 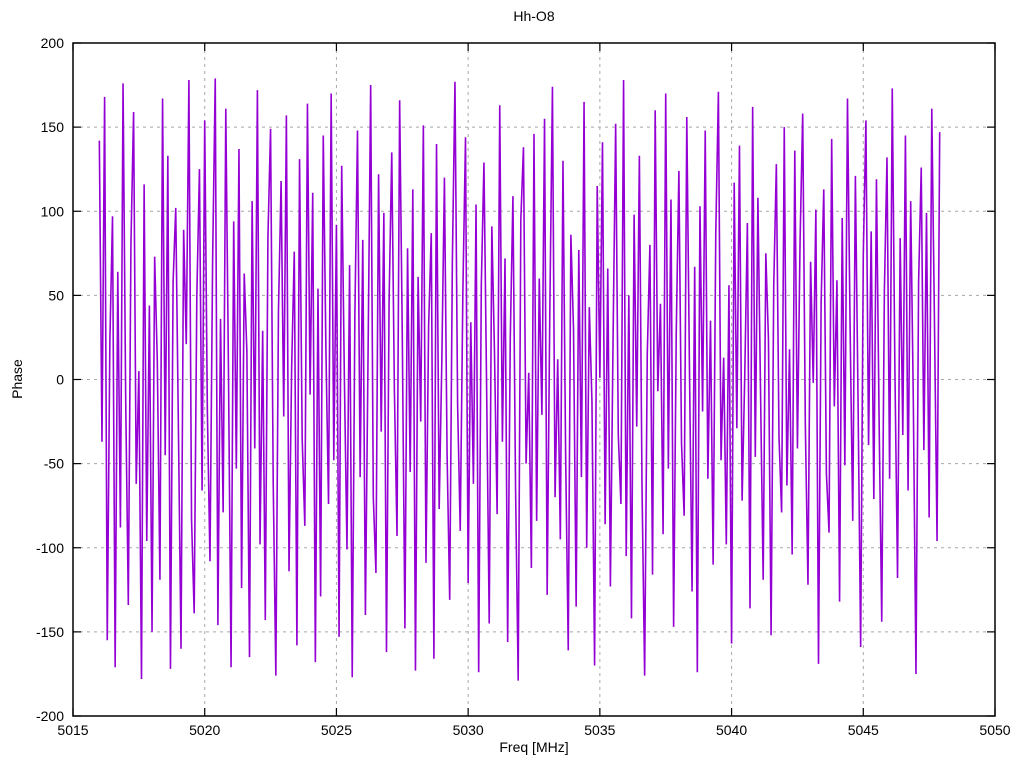 What do you see at coordinates (50, 548) in the screenshot?
I see `y-tick-label: -100` at bounding box center [50, 548].